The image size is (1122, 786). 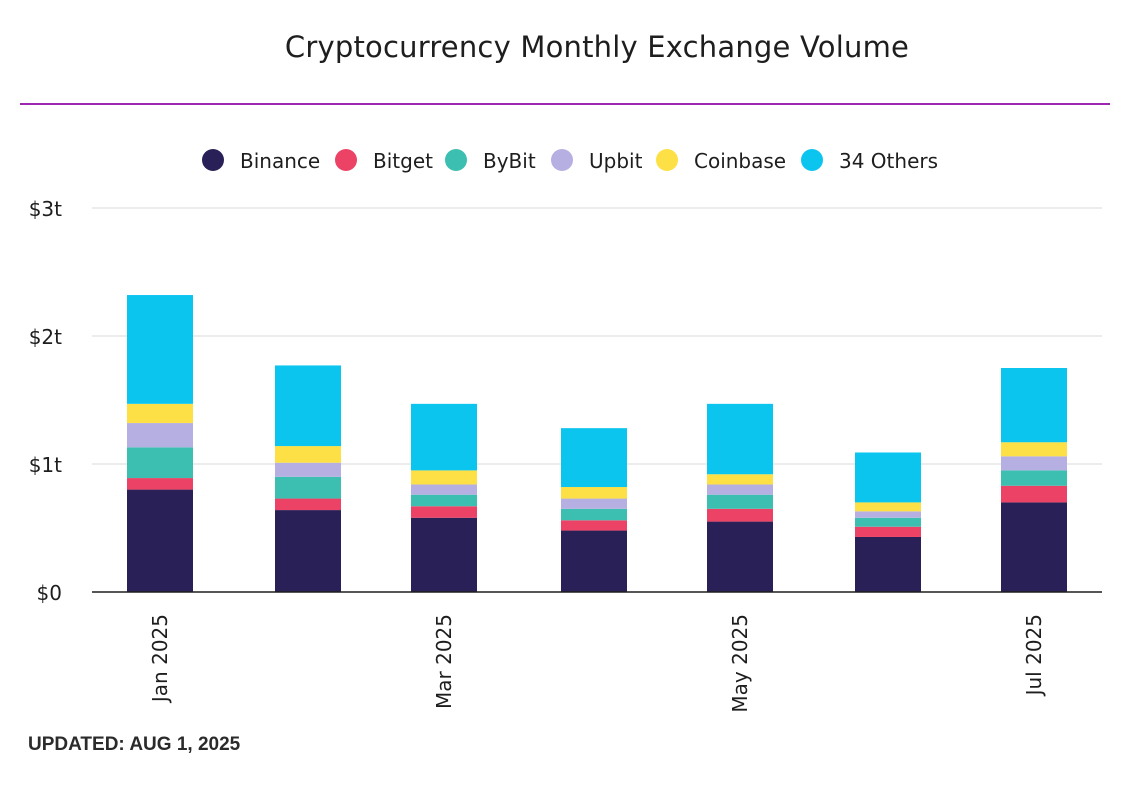 What do you see at coordinates (565, 104) in the screenshot?
I see `title-divider` at bounding box center [565, 104].